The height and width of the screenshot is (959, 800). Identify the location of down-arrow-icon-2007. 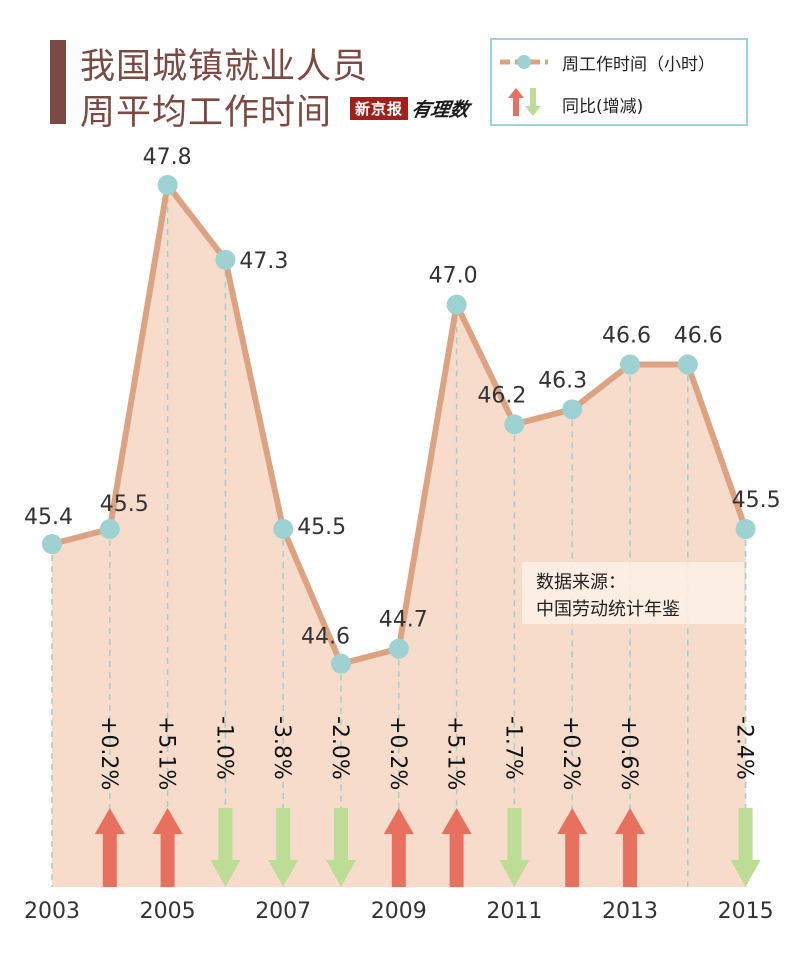
(283, 847).